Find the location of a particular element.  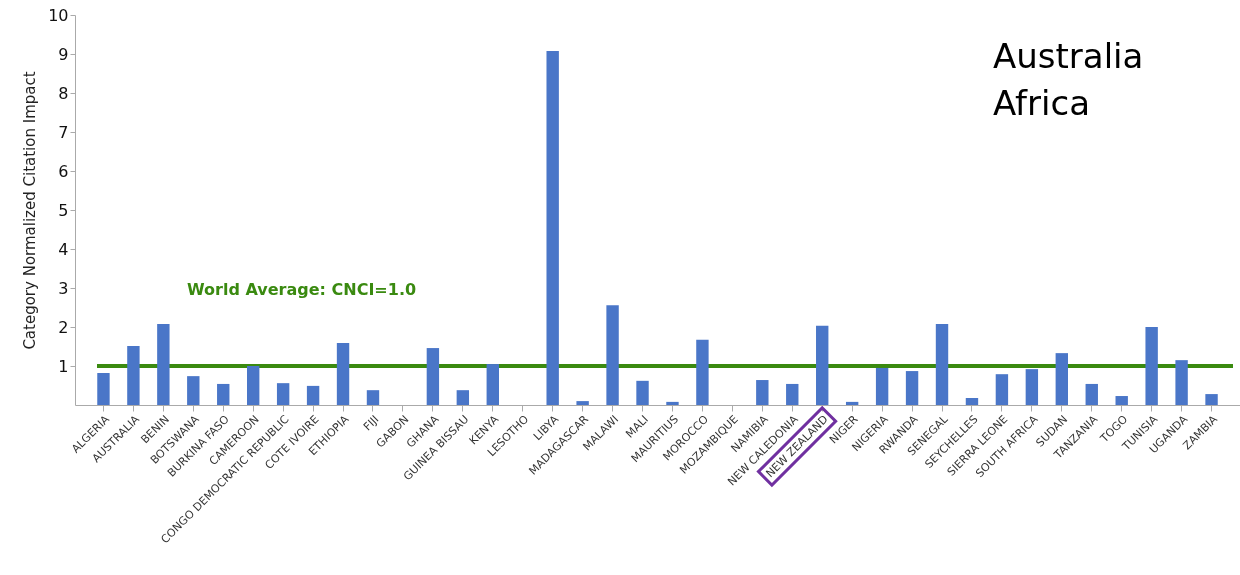

y-tick-label: 5 is located at coordinates (63, 210).